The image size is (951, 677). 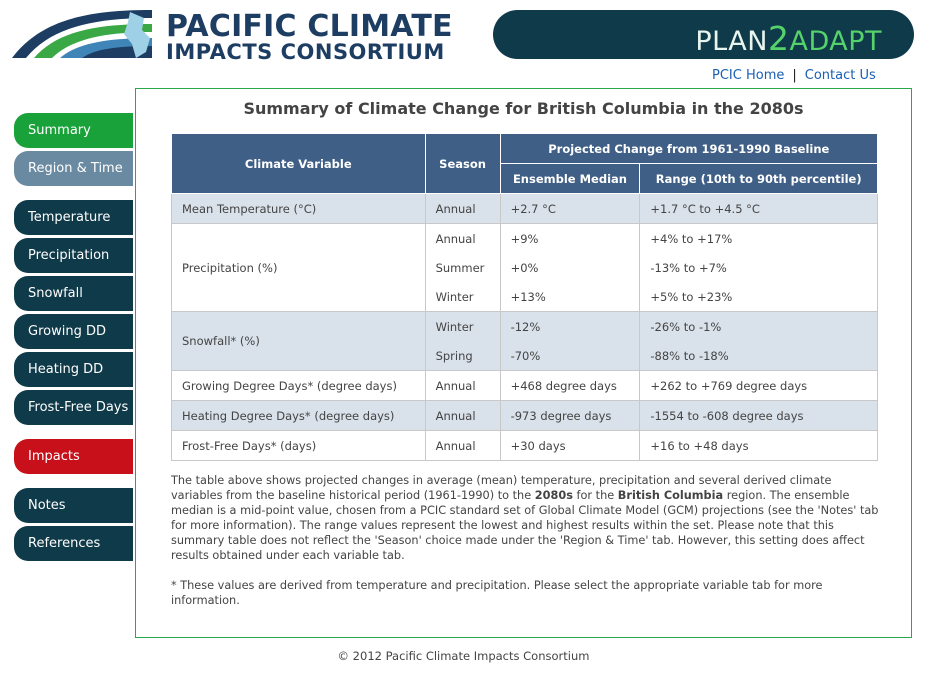 What do you see at coordinates (758, 208) in the screenshot?
I see `range-cell: +1.7 °C to +4.5 °C` at bounding box center [758, 208].